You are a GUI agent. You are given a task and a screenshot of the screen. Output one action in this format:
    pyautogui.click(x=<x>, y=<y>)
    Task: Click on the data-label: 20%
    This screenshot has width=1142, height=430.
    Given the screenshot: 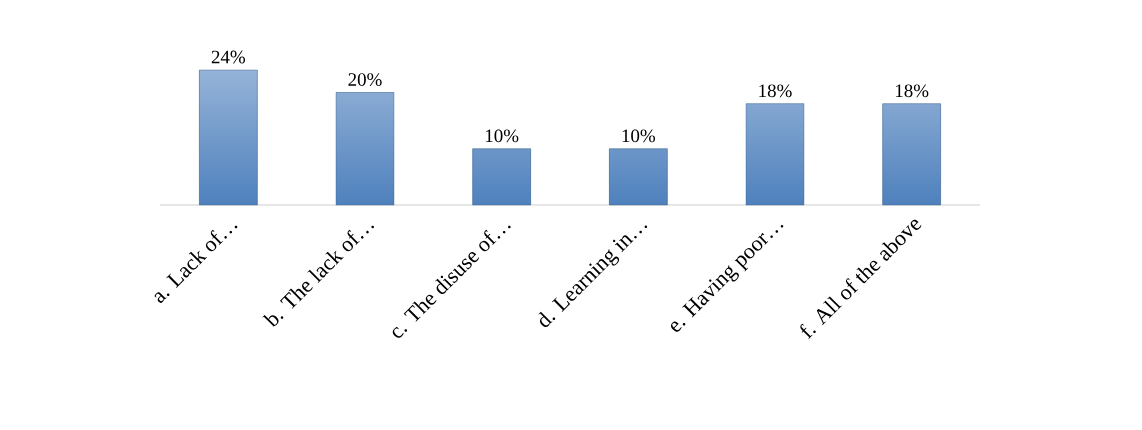 What is the action you would take?
    pyautogui.click(x=365, y=79)
    